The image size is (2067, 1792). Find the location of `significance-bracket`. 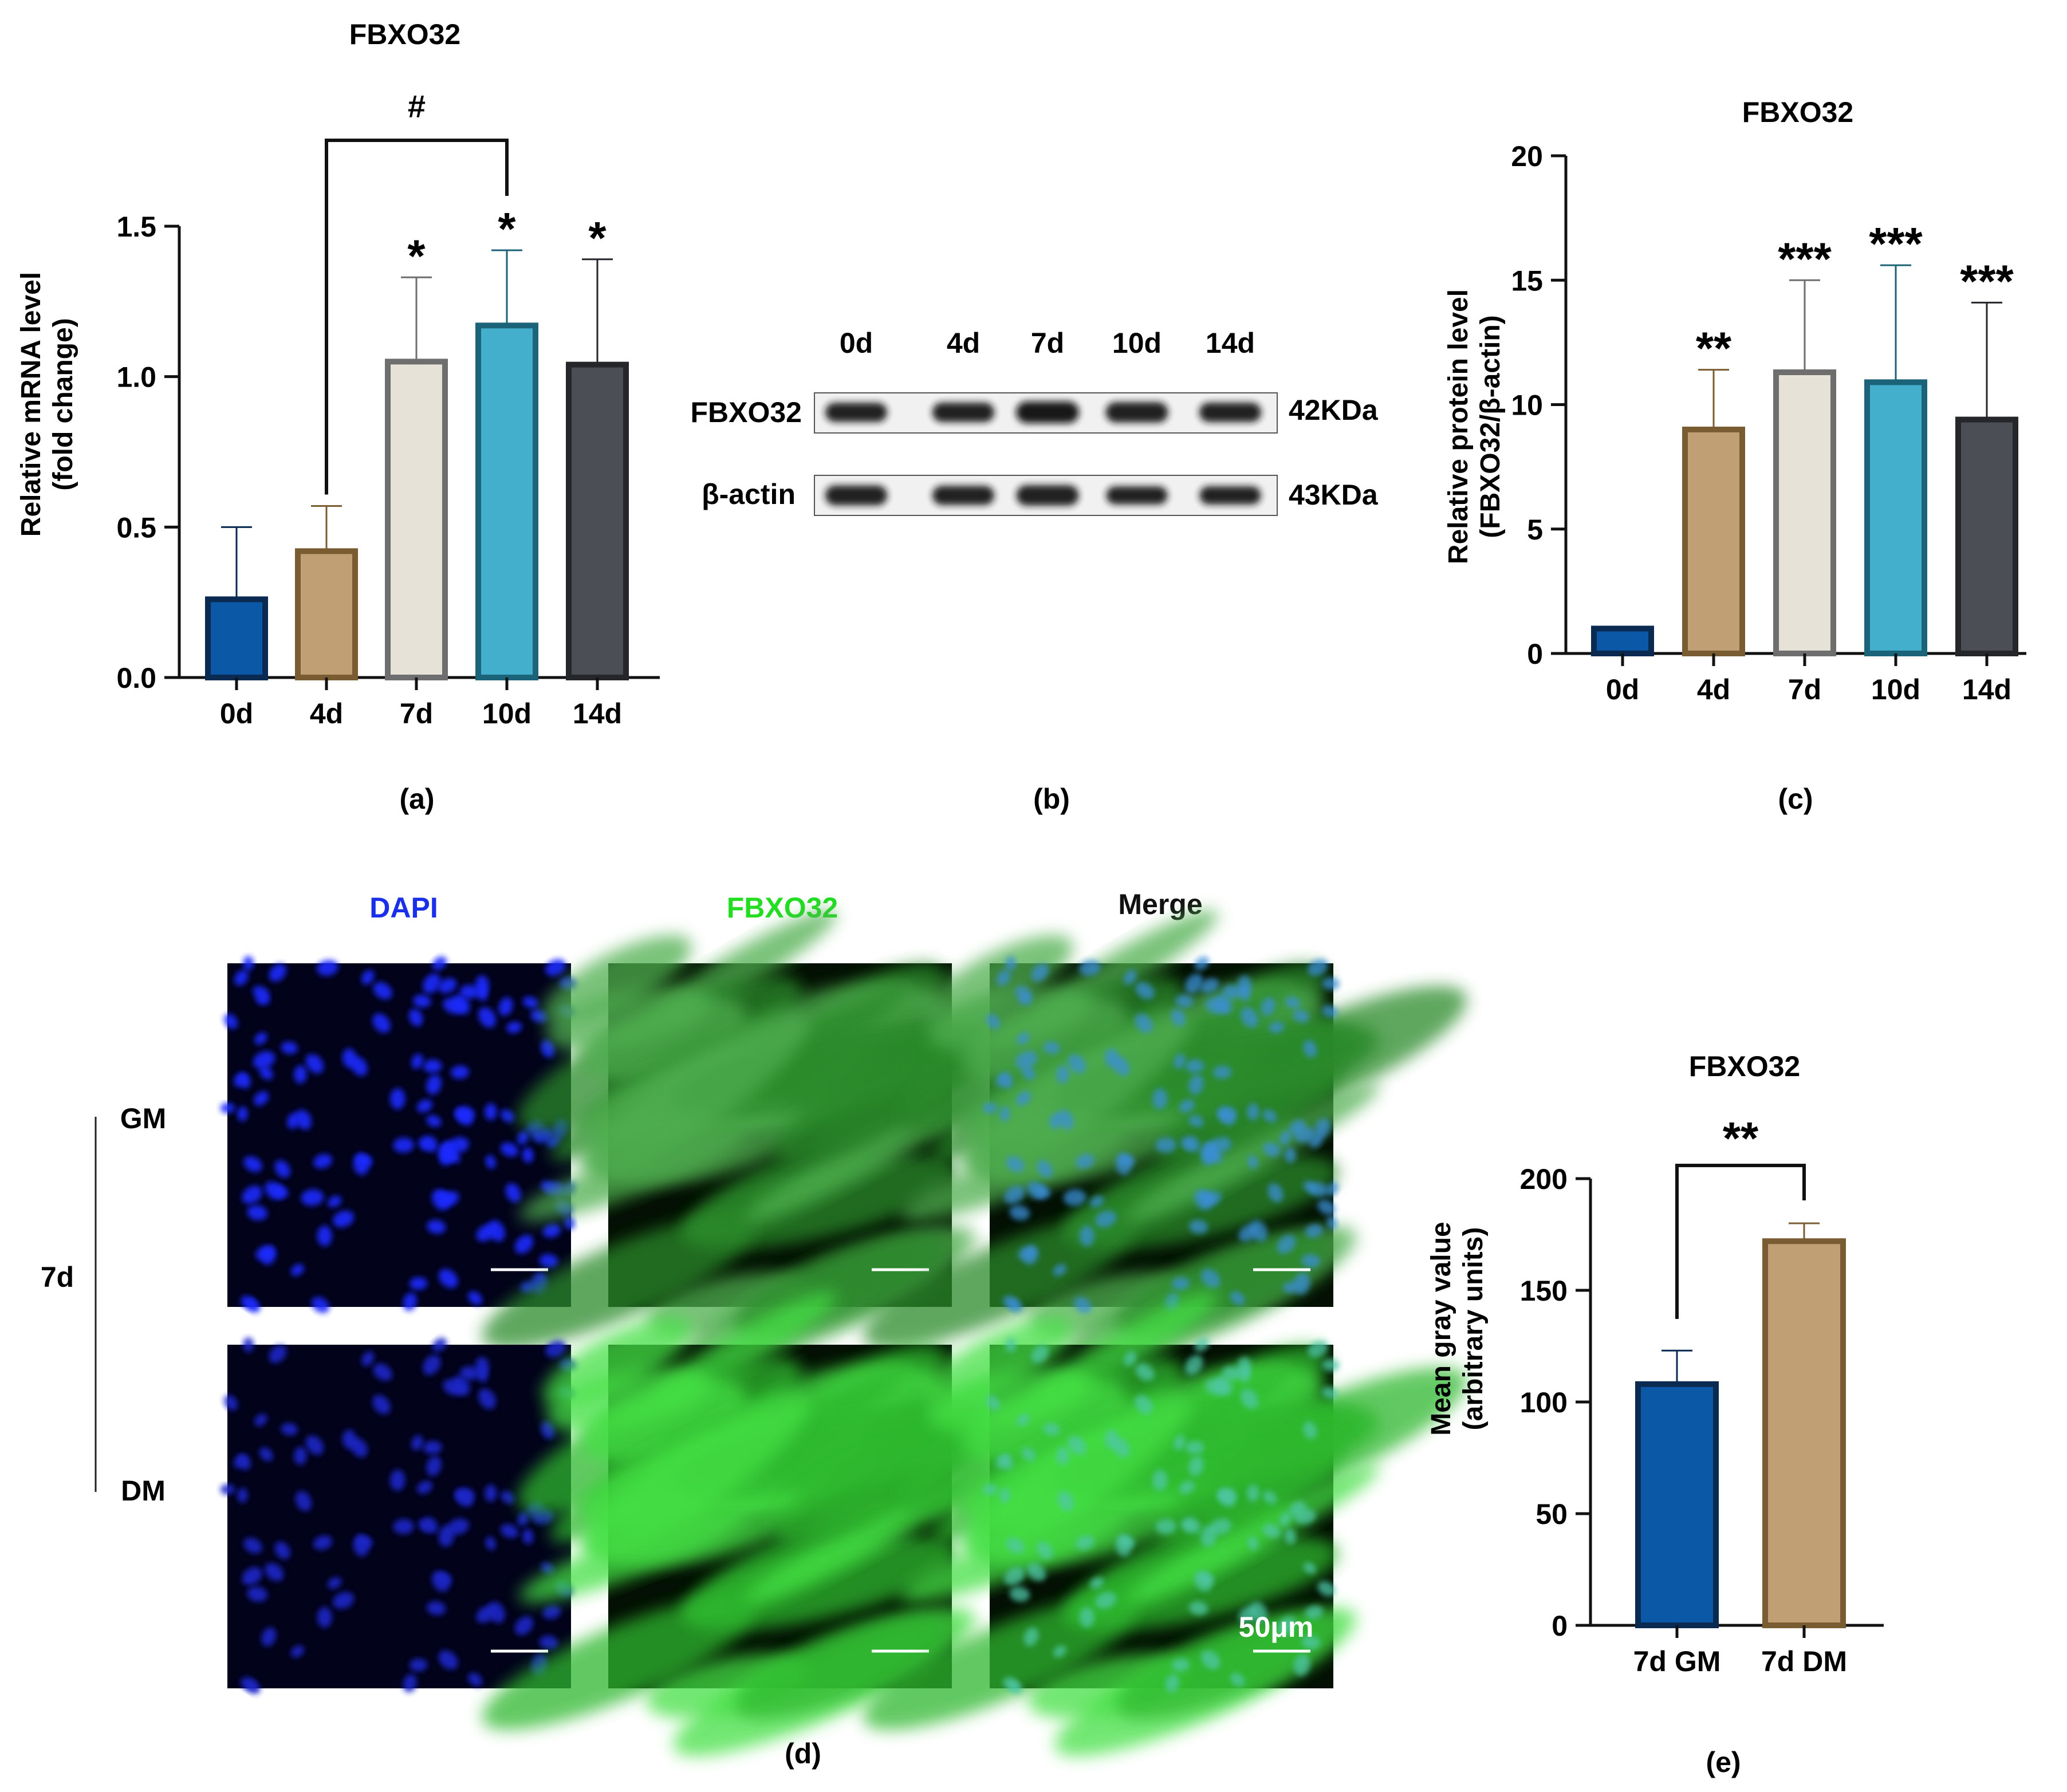

significance-bracket is located at coordinates (1740, 1241).